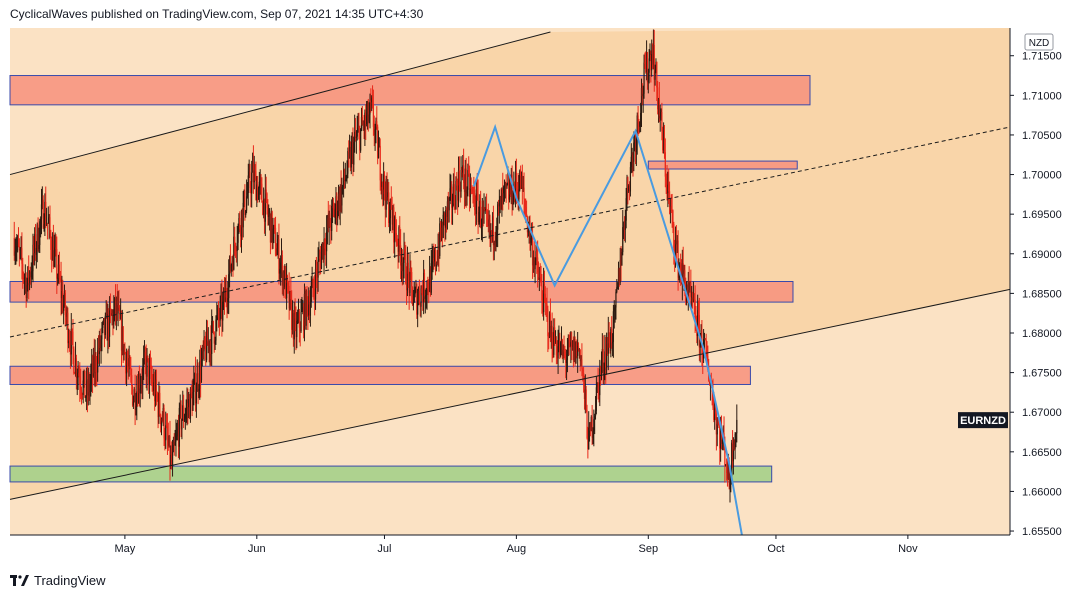 The image size is (1079, 598). Describe the element at coordinates (58, 580) in the screenshot. I see `tradingview-footer: TradingView` at that location.